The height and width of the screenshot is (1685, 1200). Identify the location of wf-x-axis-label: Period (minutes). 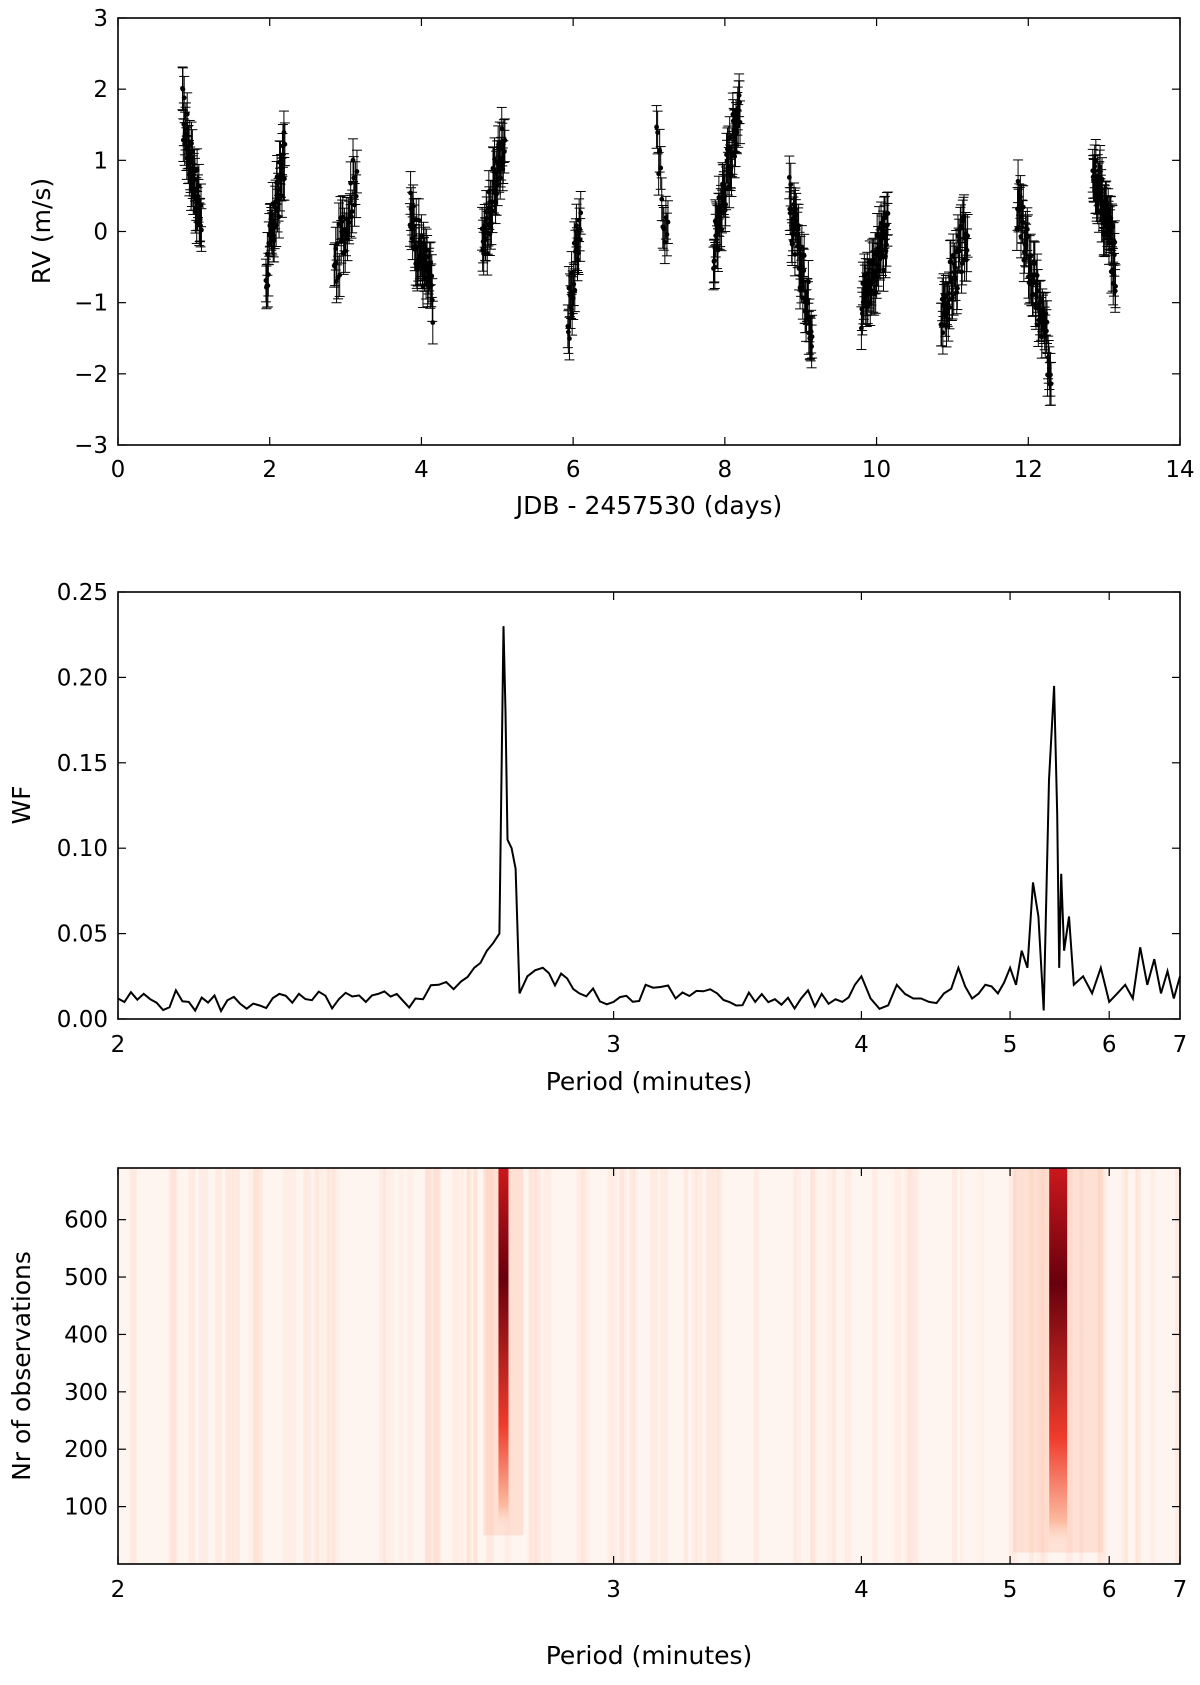
(649, 1081).